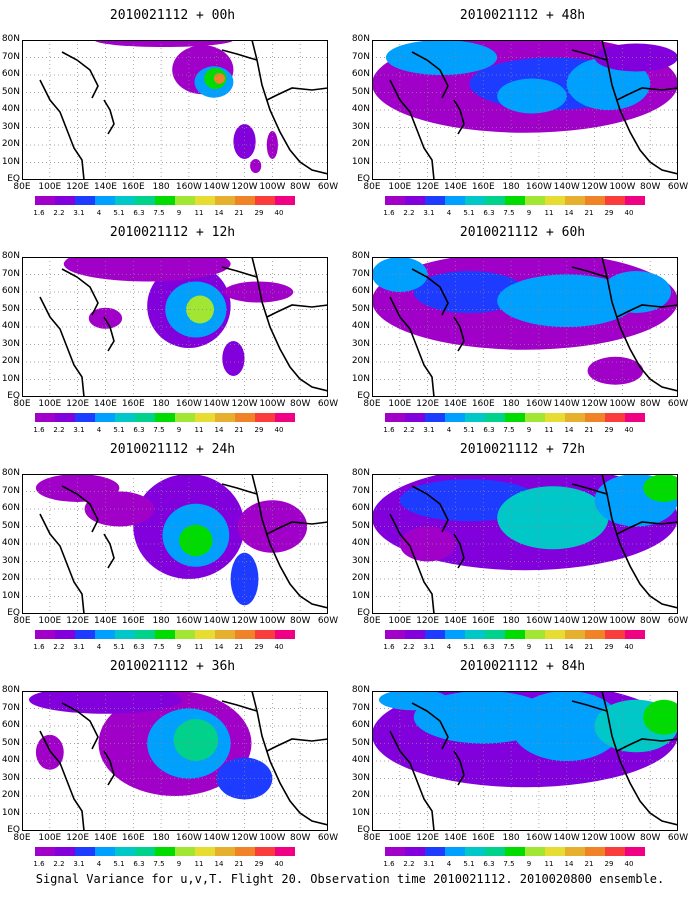 This screenshot has width=700, height=900. What do you see at coordinates (360, 326) in the screenshot?
I see `lat-tick-label: 40N` at bounding box center [360, 326].